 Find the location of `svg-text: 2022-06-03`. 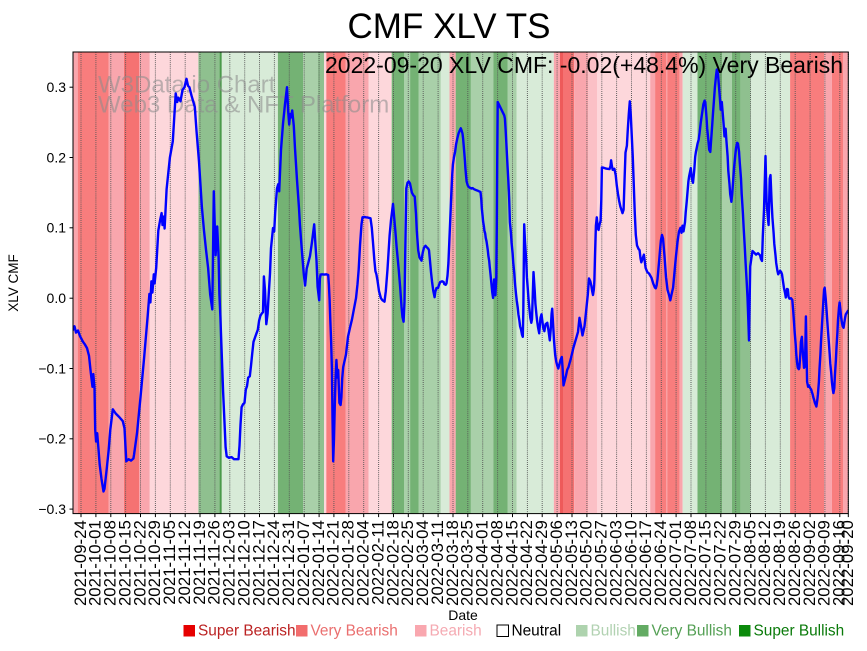

svg-text: 2022-06-03 is located at coordinates (615, 563).